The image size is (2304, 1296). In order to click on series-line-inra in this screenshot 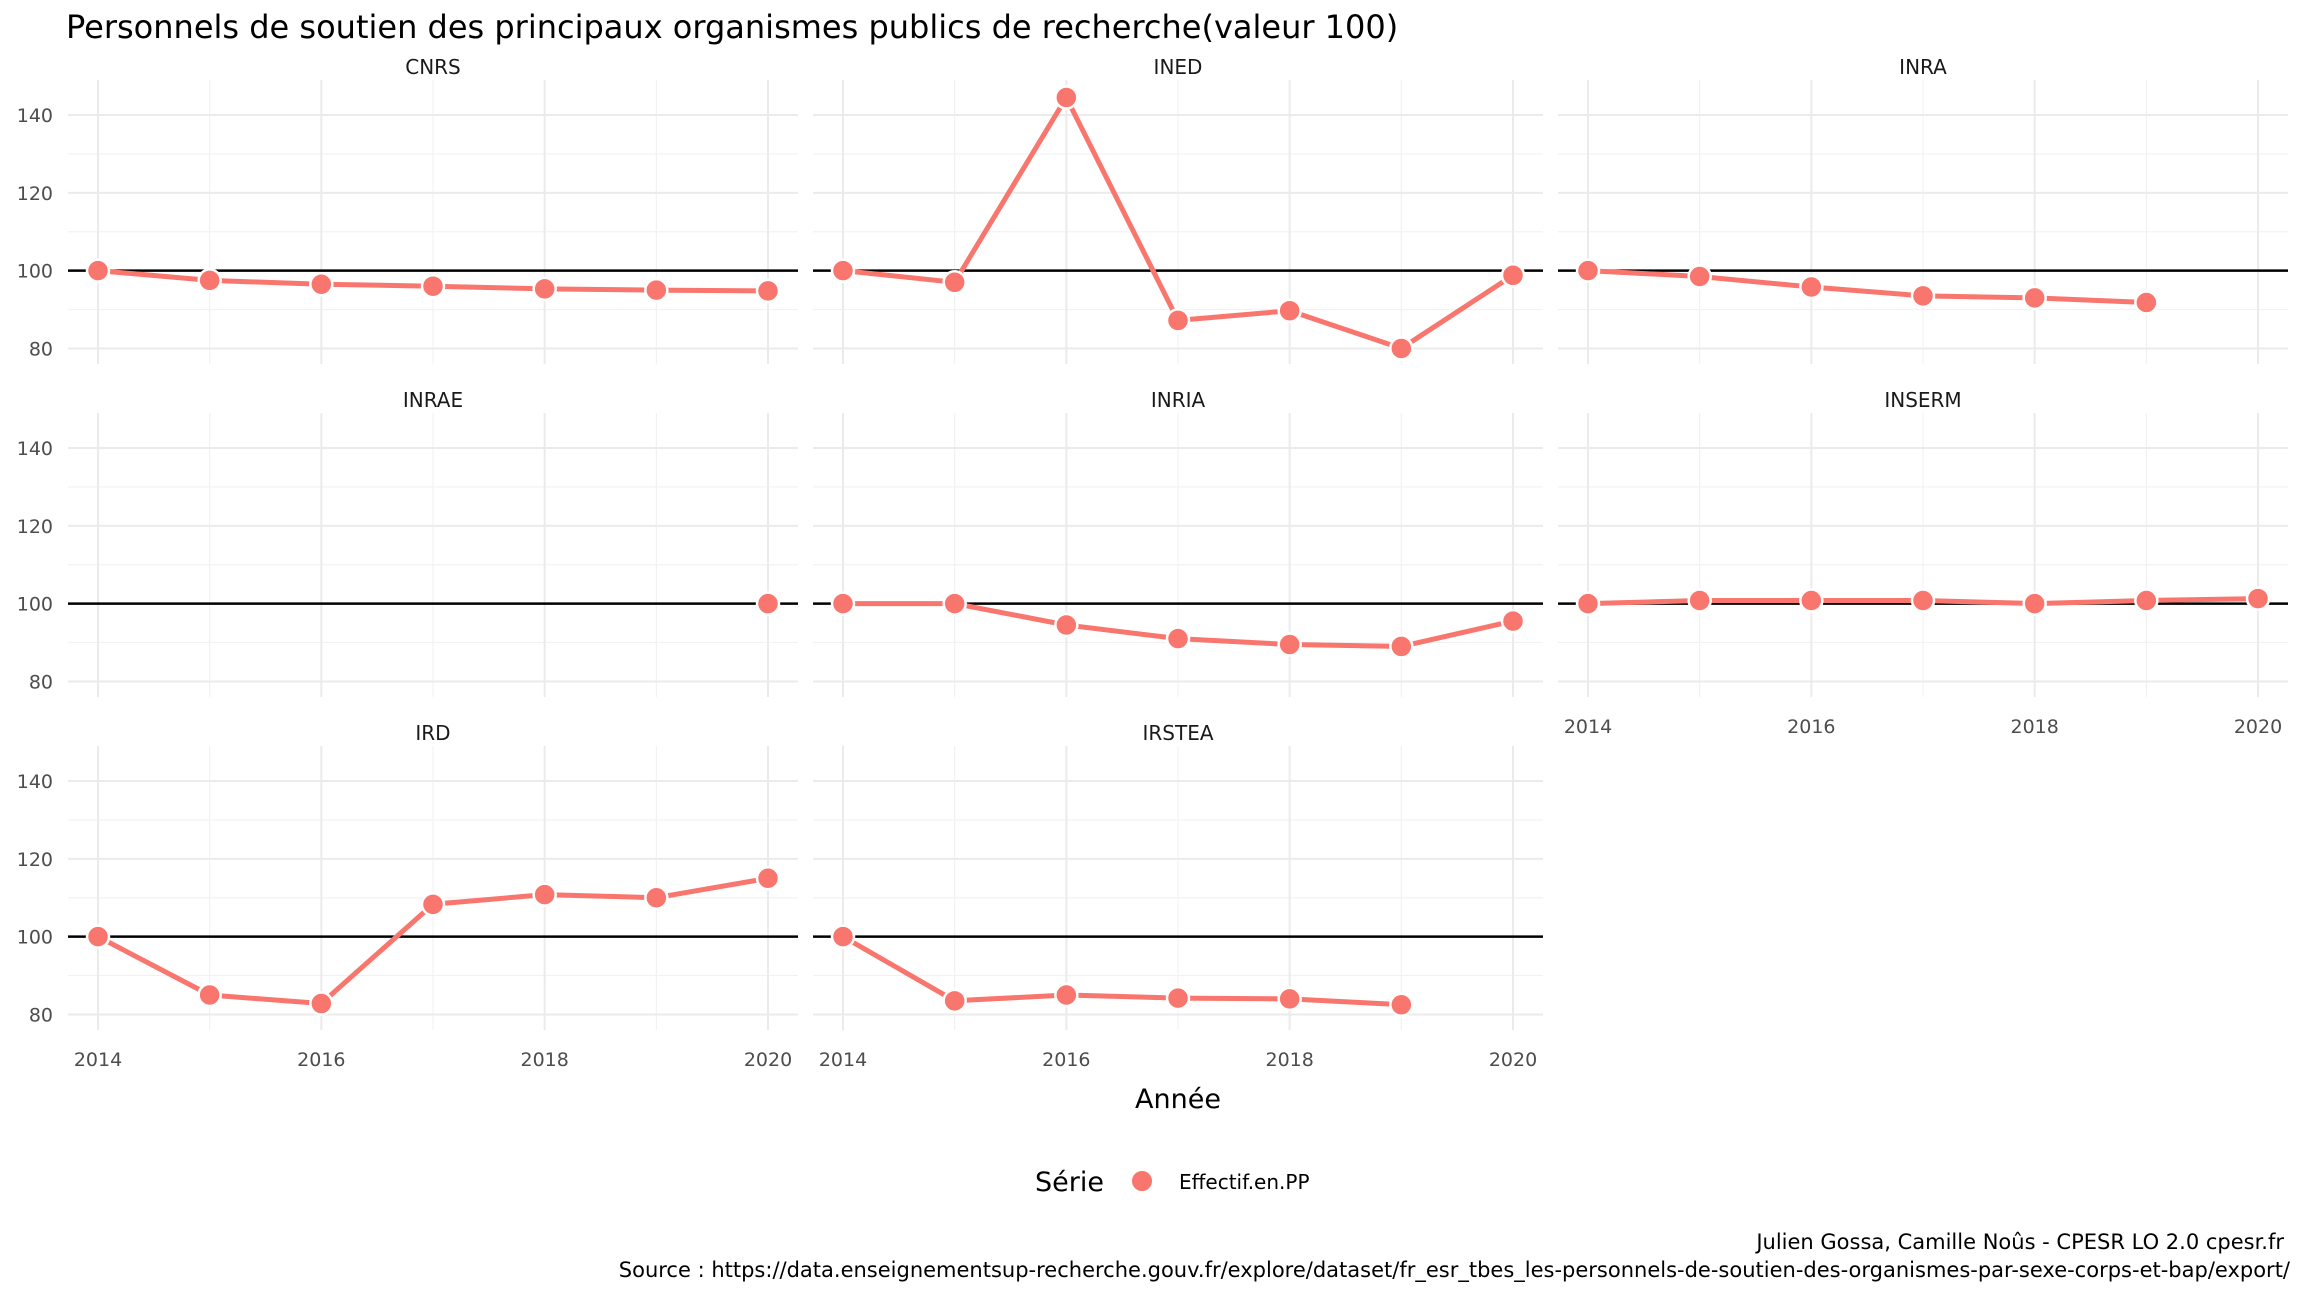, I will do `click(1867, 286)`.